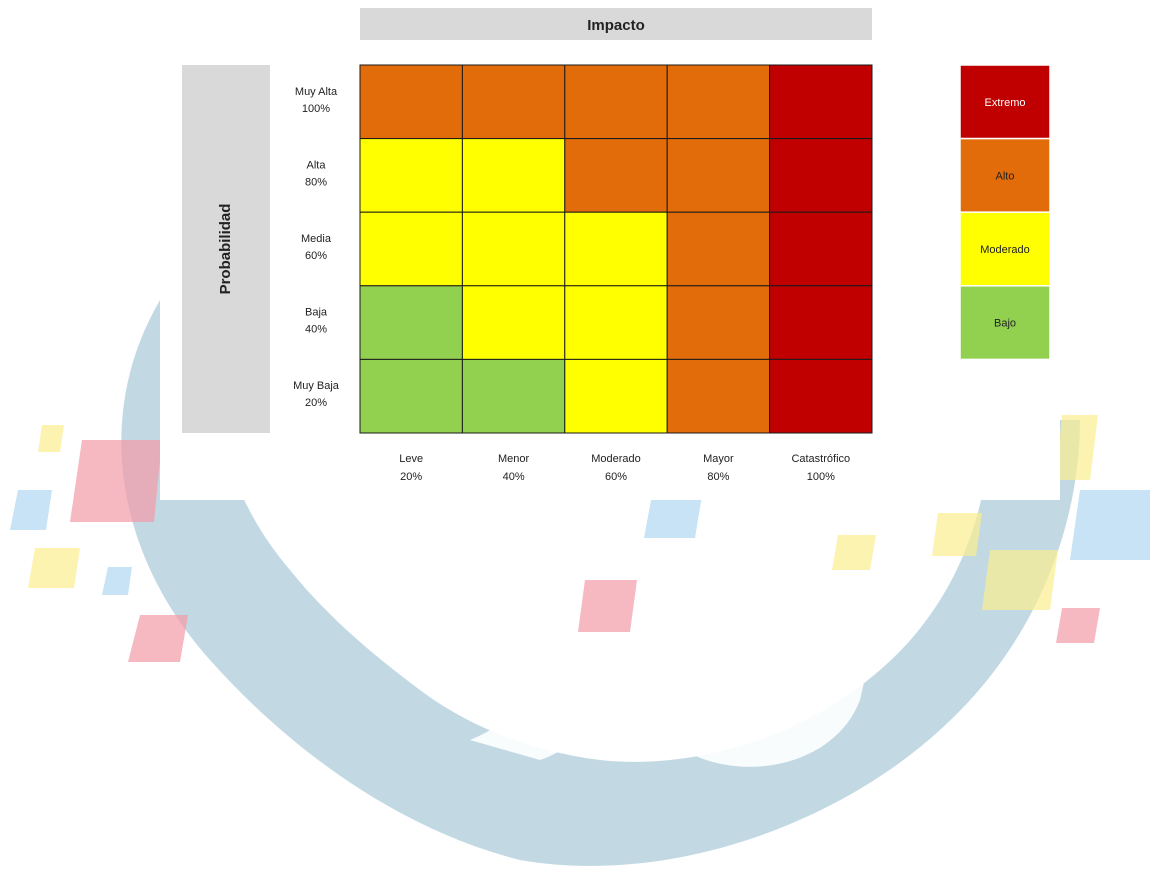  What do you see at coordinates (513, 249) in the screenshot?
I see `heatmap-cell-media-menor` at bounding box center [513, 249].